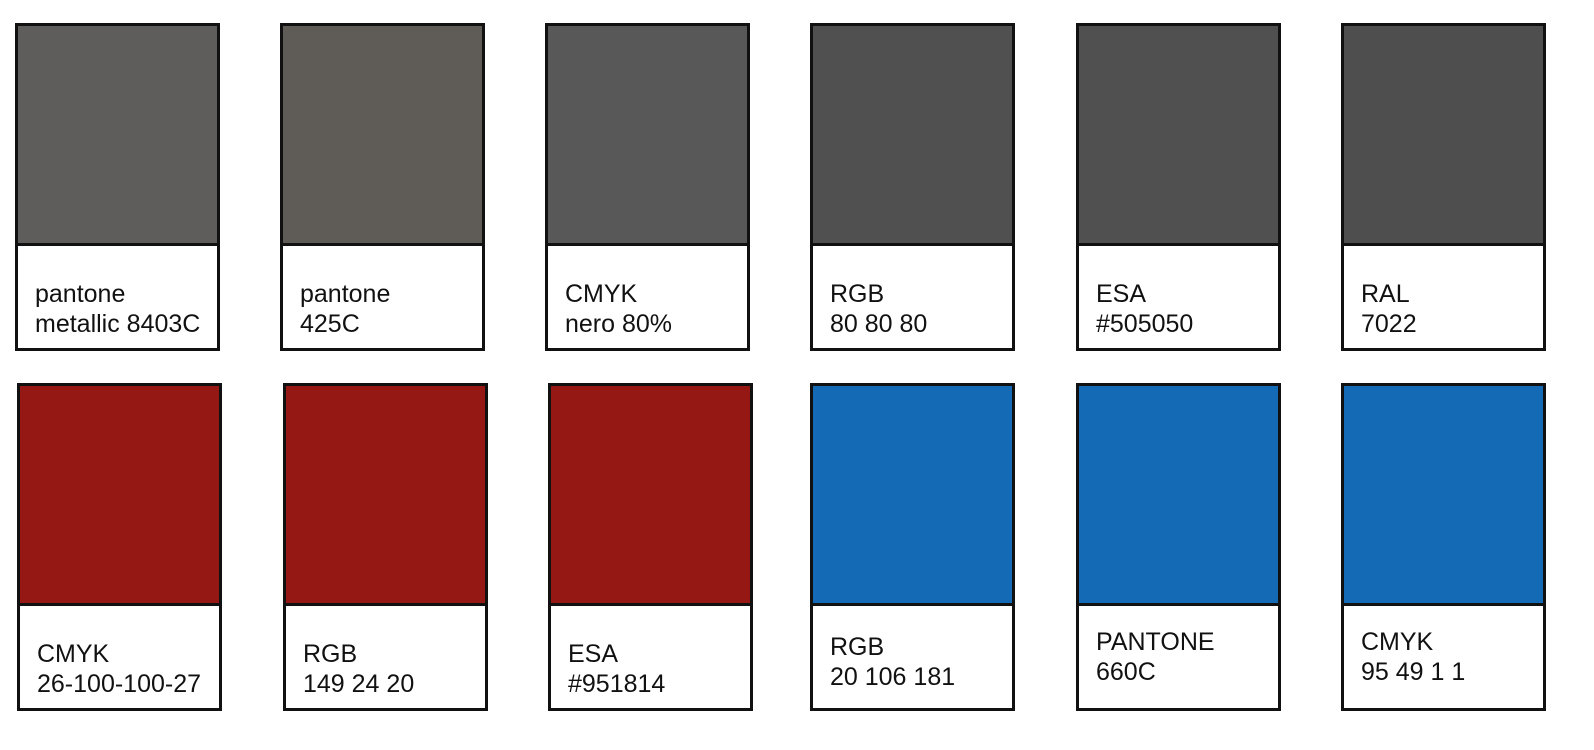 The width and height of the screenshot is (1594, 750). I want to click on swatch-label-line2: 80 80 80, so click(879, 324).